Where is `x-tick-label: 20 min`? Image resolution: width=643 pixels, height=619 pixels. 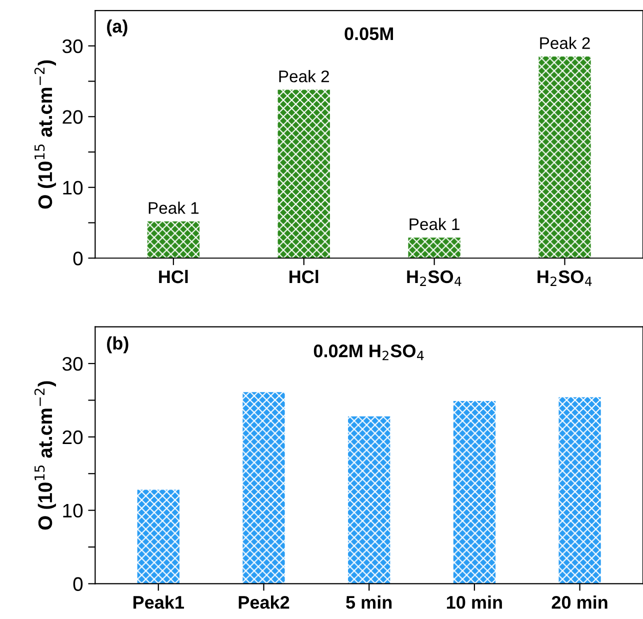 x-tick-label: 20 min is located at coordinates (580, 602).